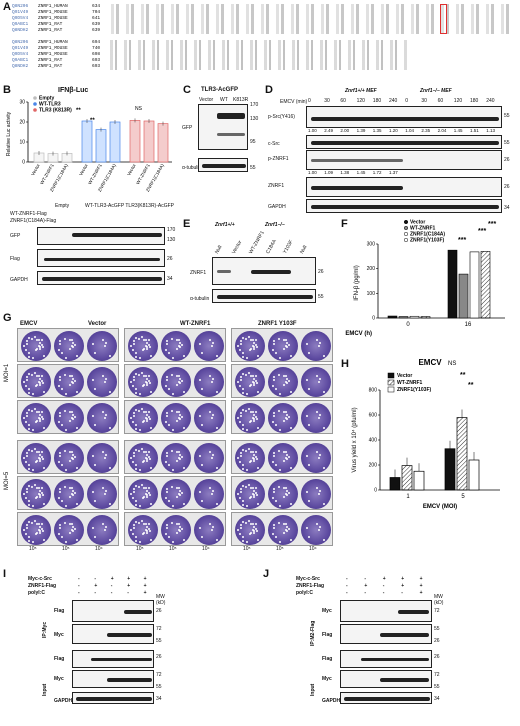 Image resolution: width=520 pixels, height=726 pixels. Describe the element at coordinates (422, 229) in the screenshot. I see `chart-f-legend-label: WT-ZNRF1` at that location.